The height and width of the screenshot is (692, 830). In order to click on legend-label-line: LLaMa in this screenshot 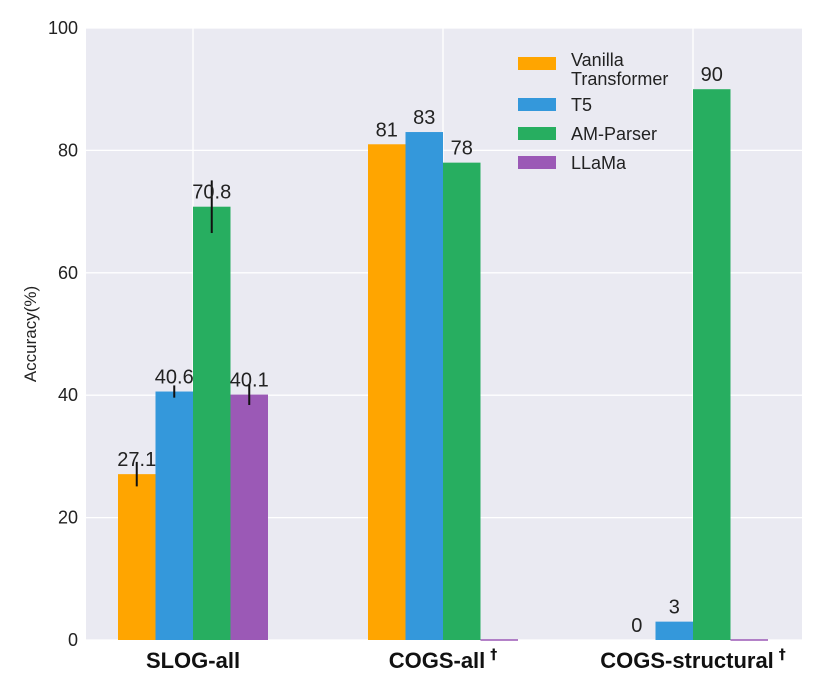, I will do `click(599, 163)`.